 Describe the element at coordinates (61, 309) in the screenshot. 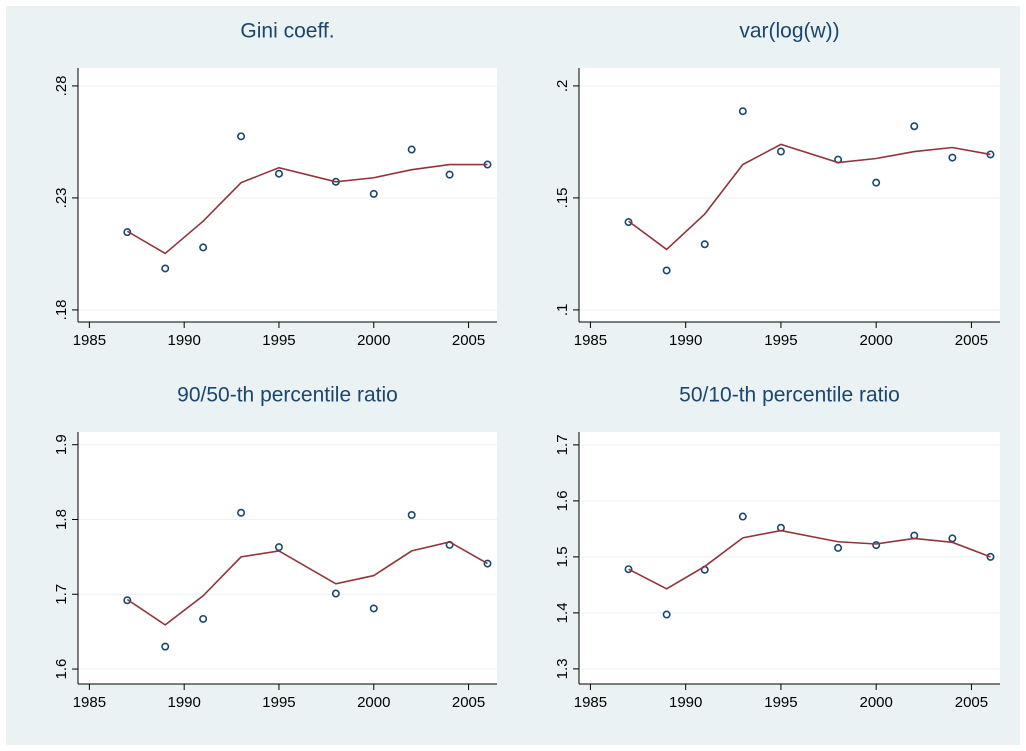

I see `y-tick-label: .18` at that location.